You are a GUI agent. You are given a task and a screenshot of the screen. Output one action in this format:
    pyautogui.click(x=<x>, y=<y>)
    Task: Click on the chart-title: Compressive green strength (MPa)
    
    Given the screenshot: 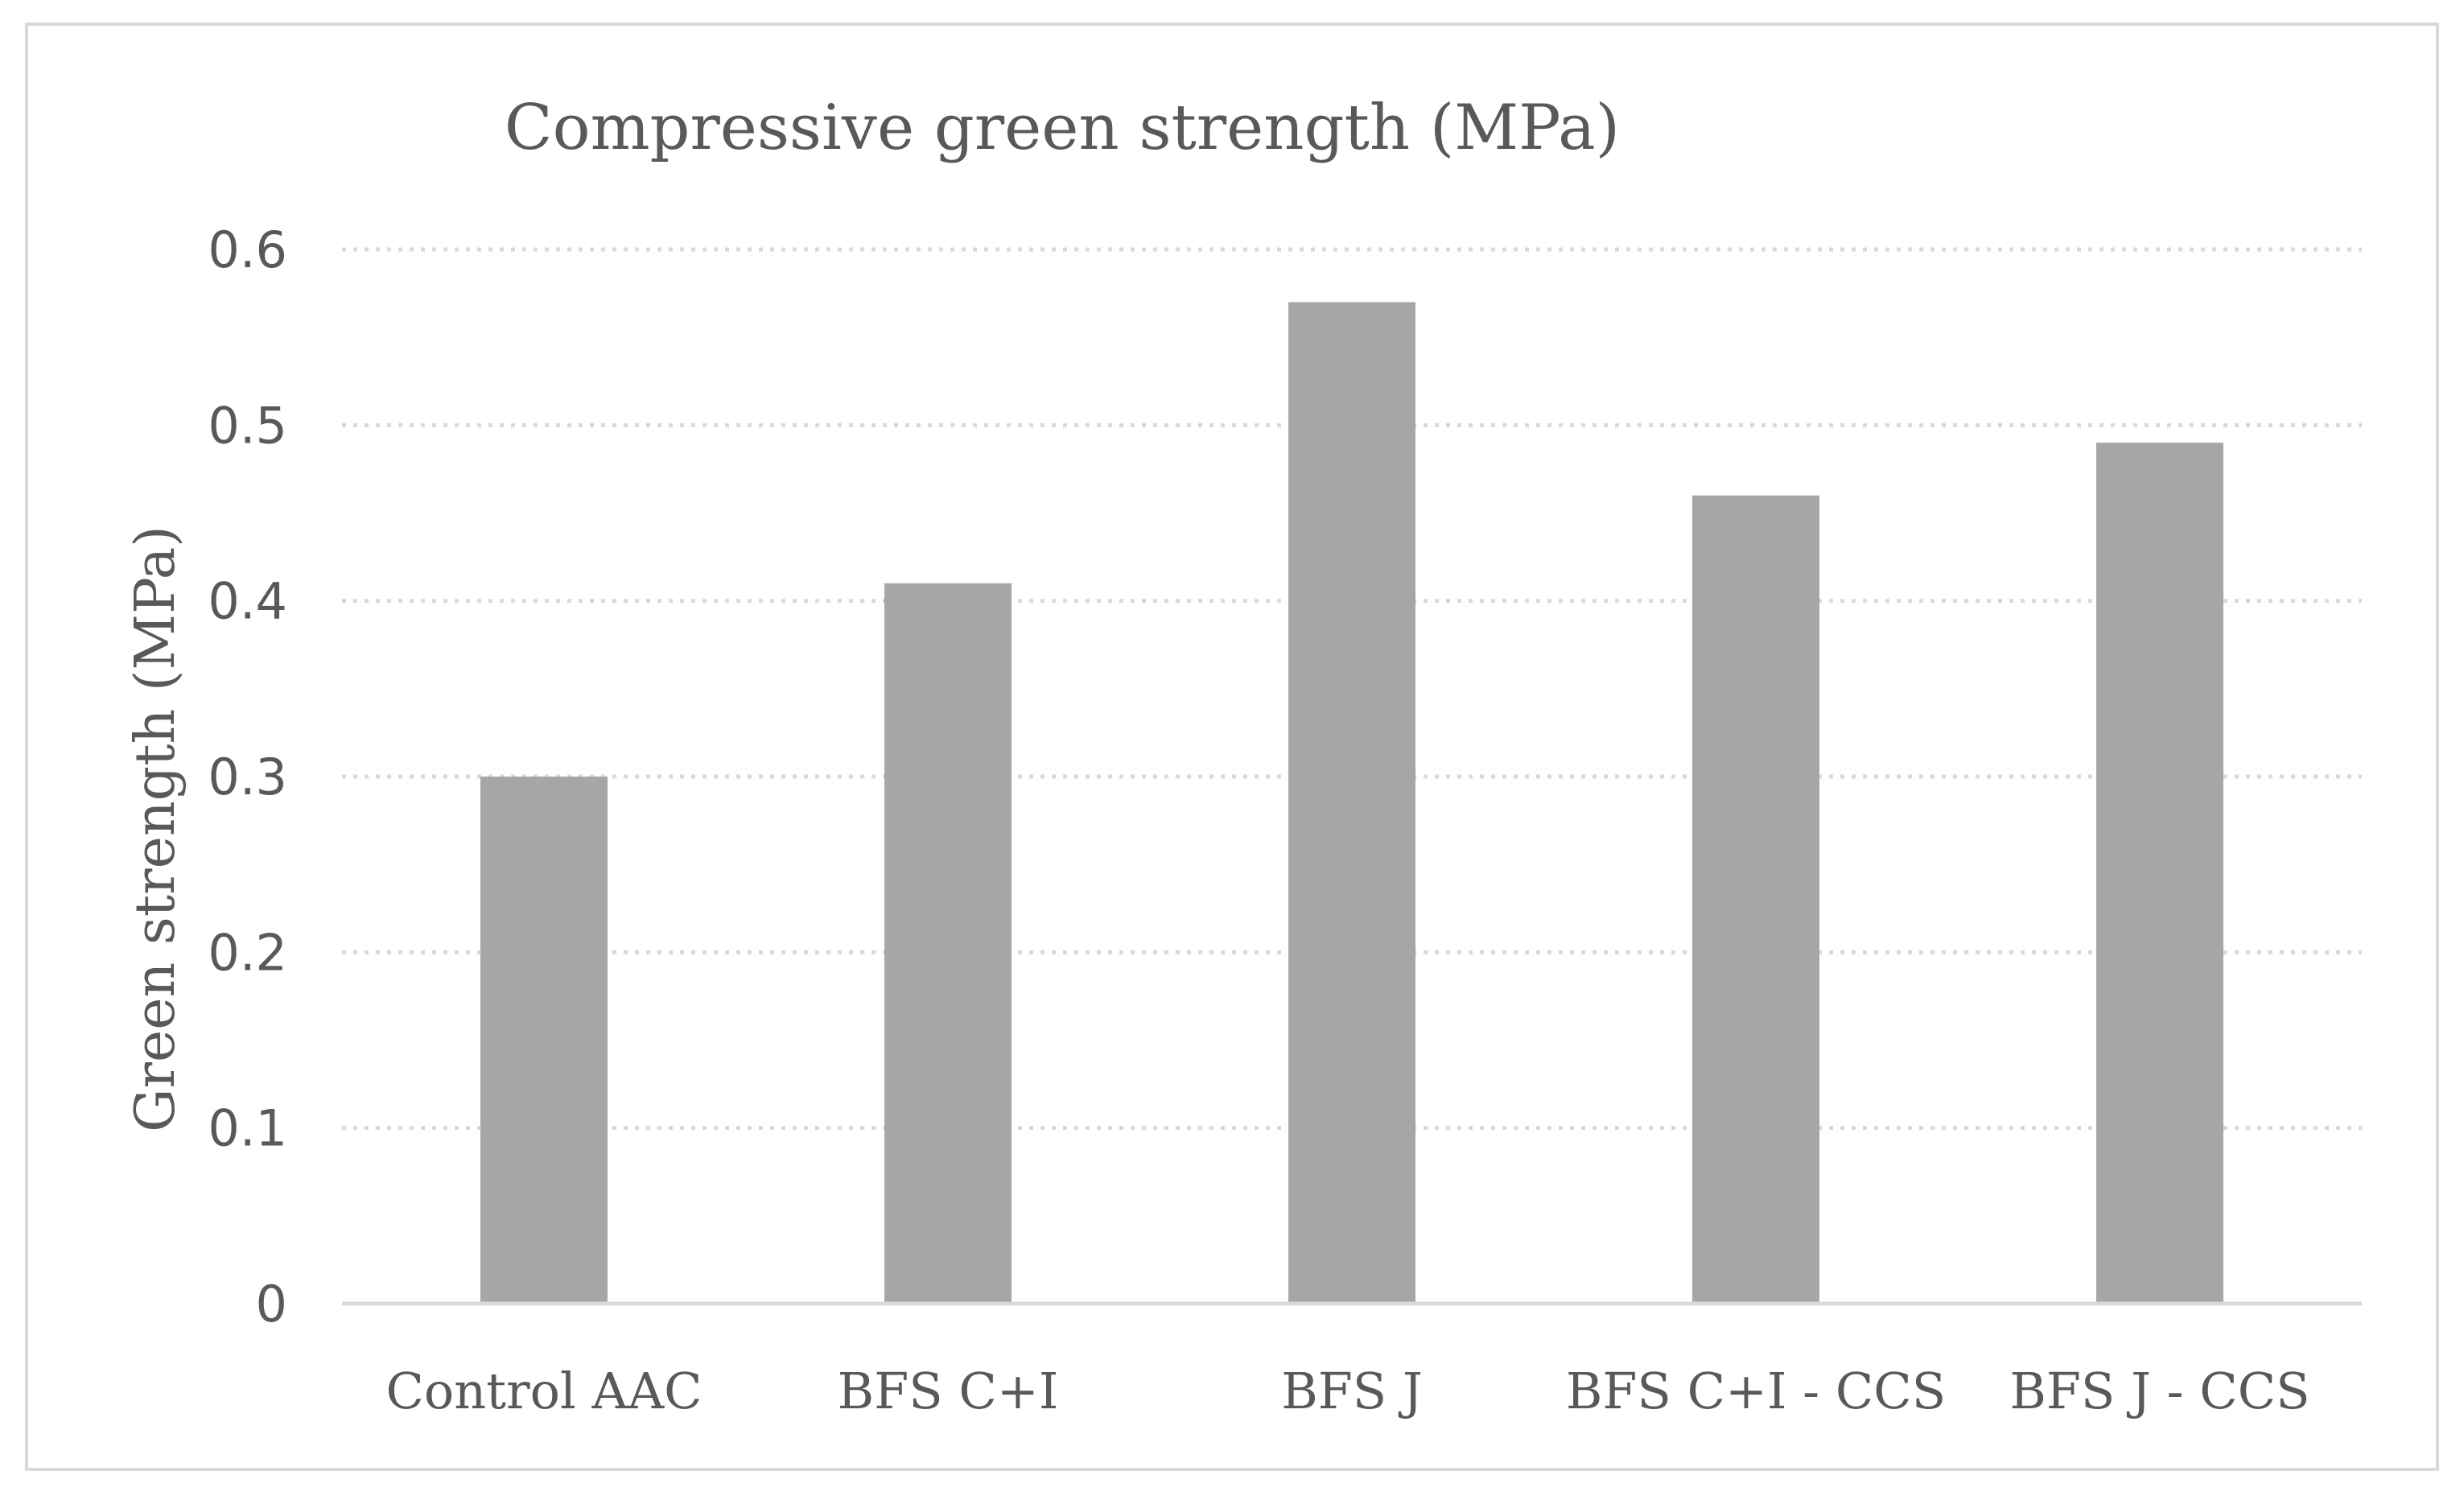 What is the action you would take?
    pyautogui.click(x=1062, y=128)
    